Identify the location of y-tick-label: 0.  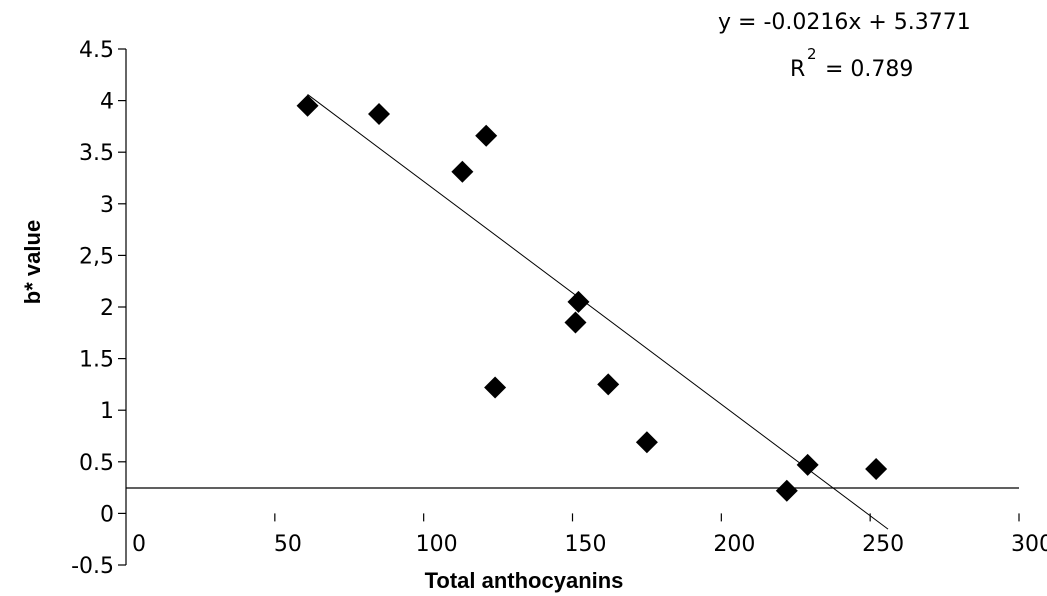
(107, 514).